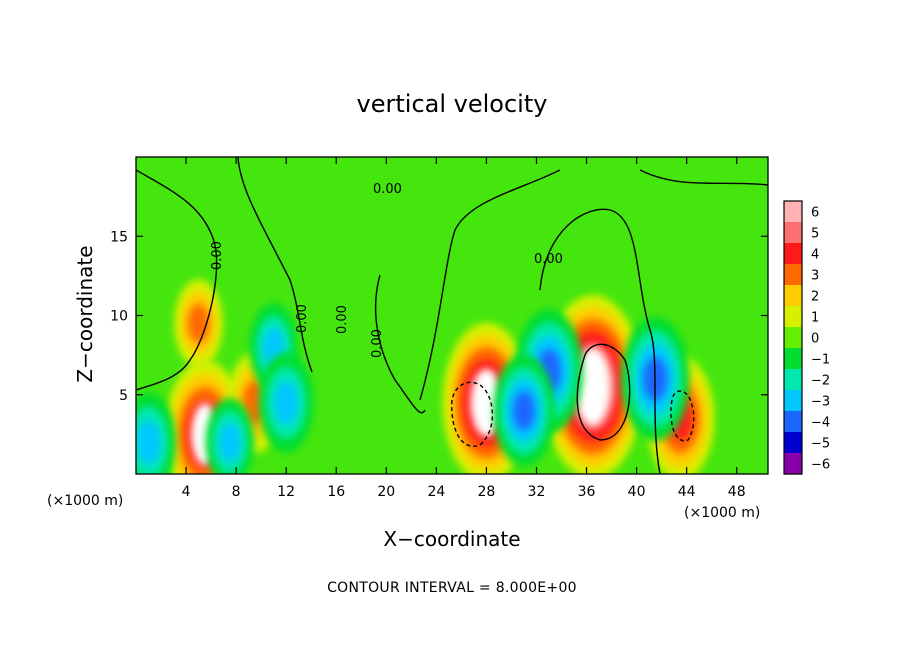 This screenshot has height=658, width=904. What do you see at coordinates (85, 313) in the screenshot?
I see `y-axis-label: Z−coordinate` at bounding box center [85, 313].